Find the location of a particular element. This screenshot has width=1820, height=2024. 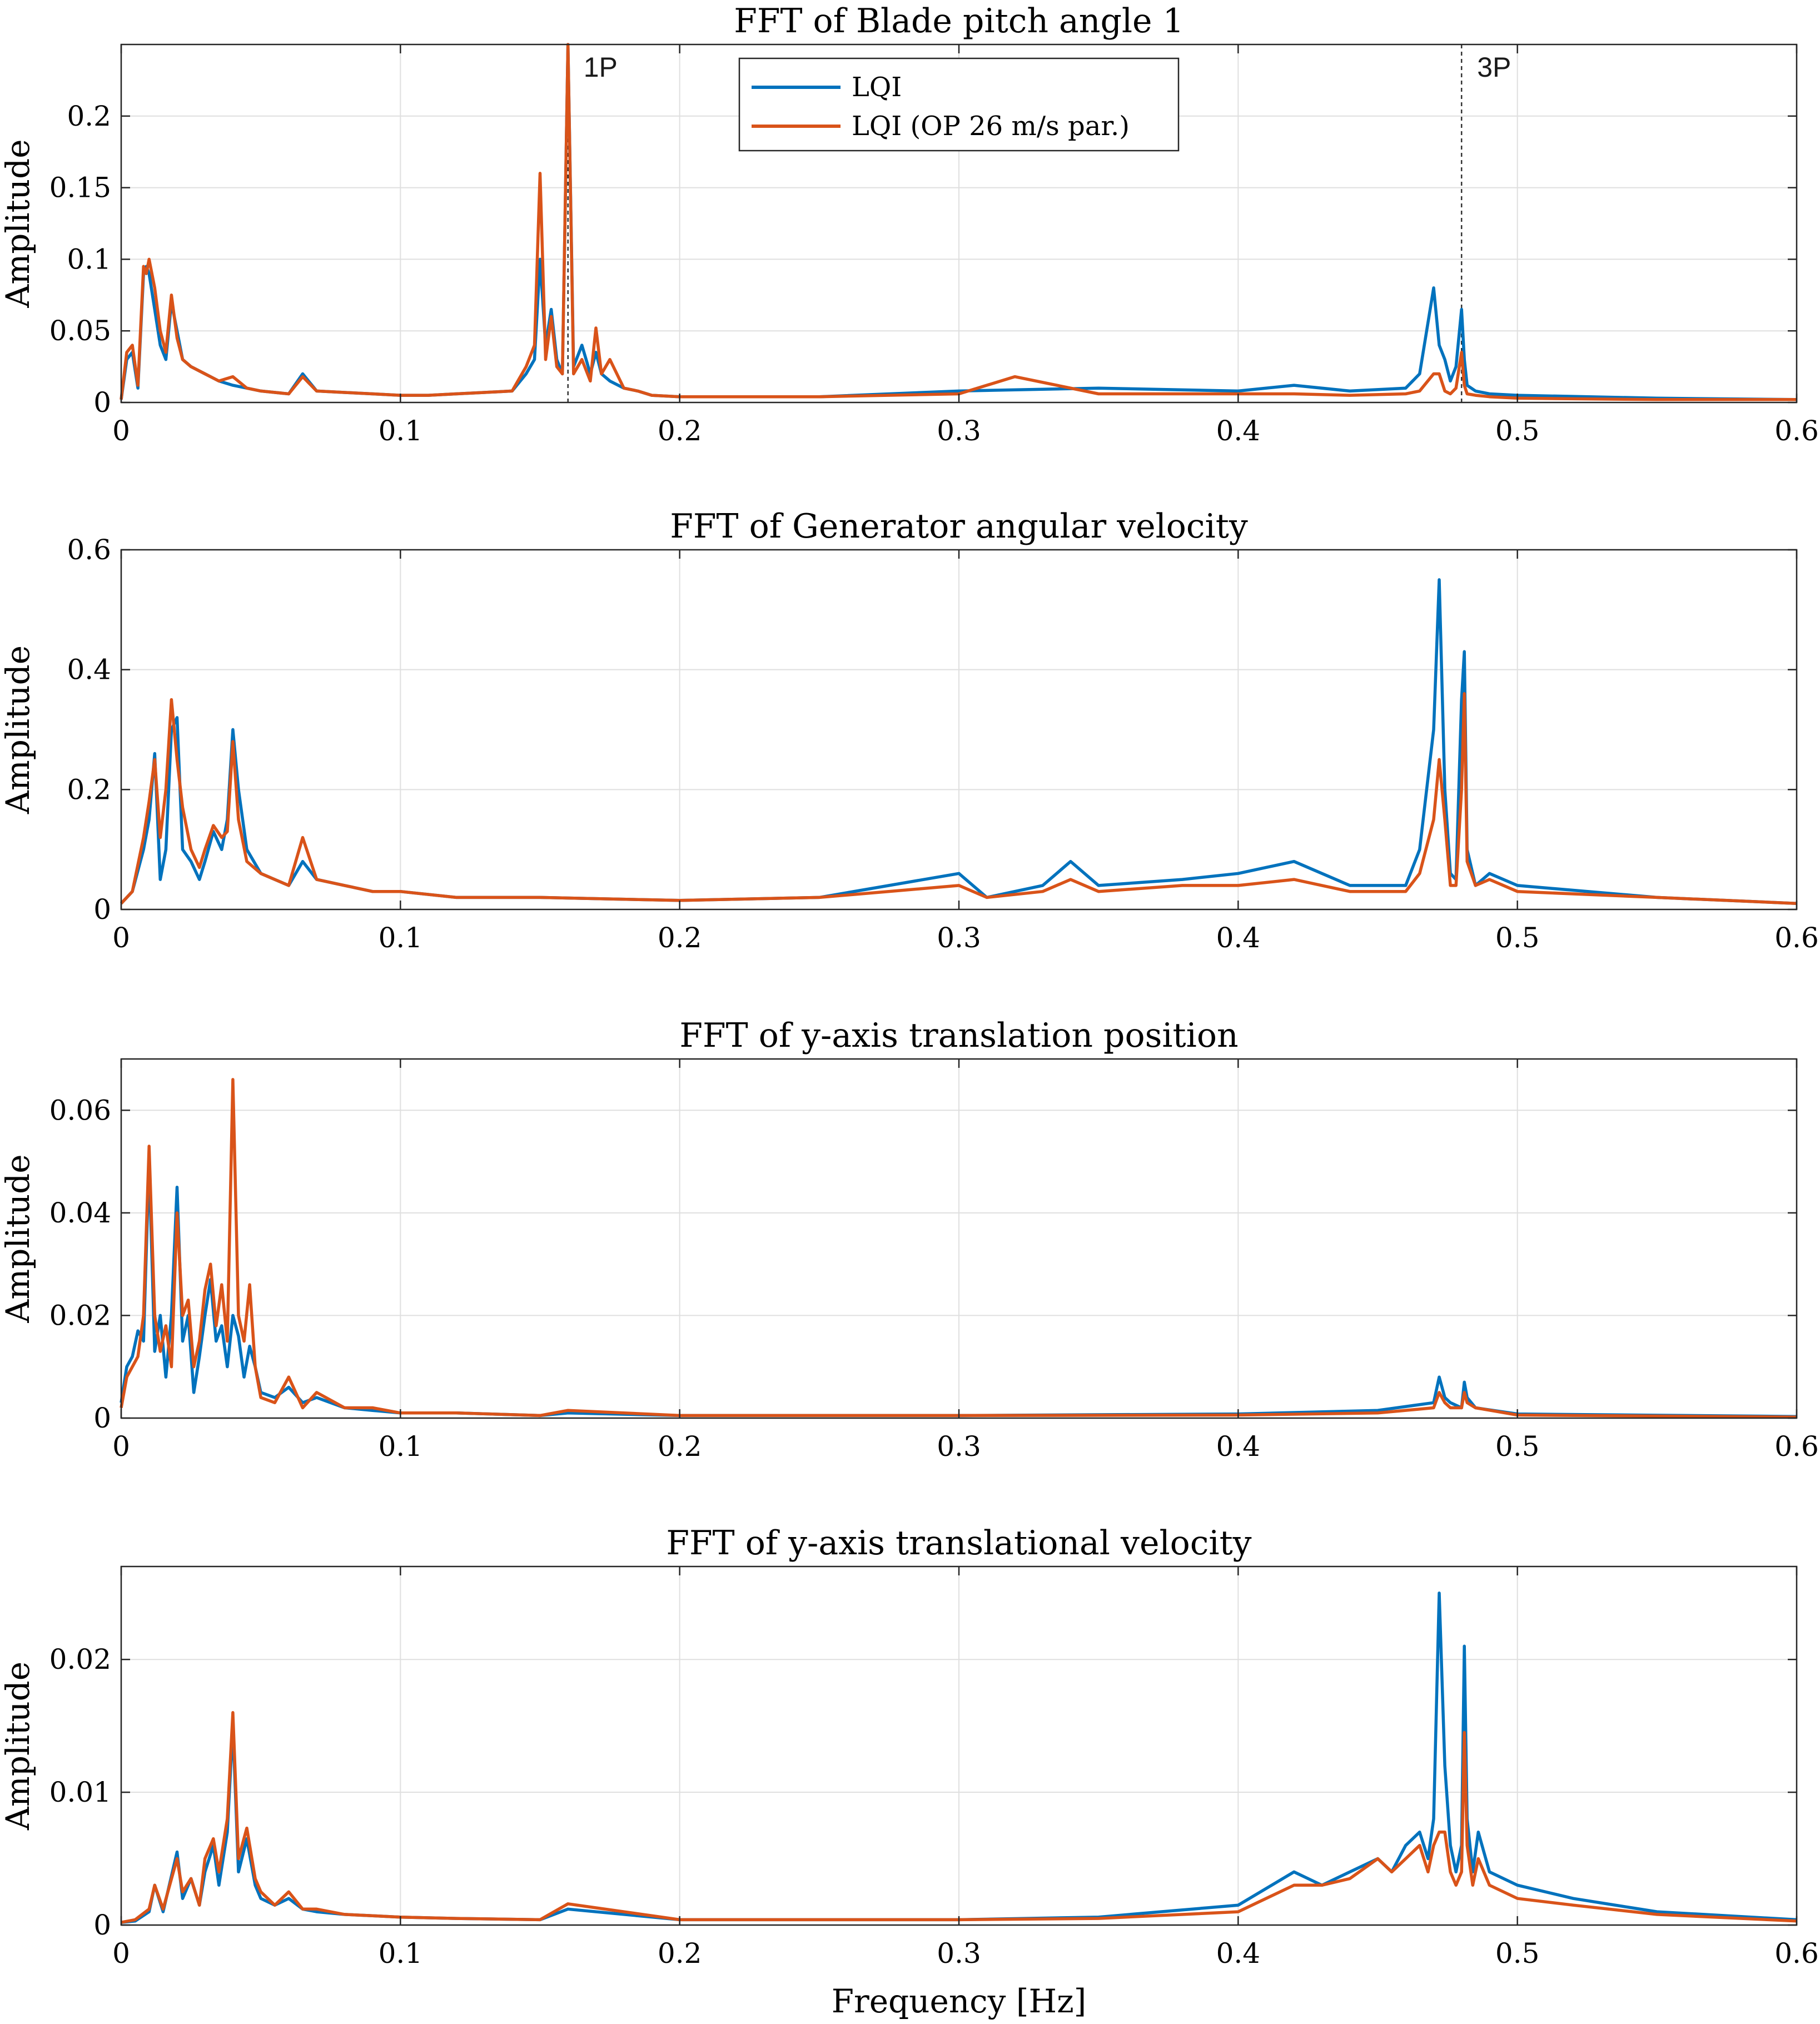

y-tick-labels: 0 0.01 0.02 is located at coordinates (80, 1792).